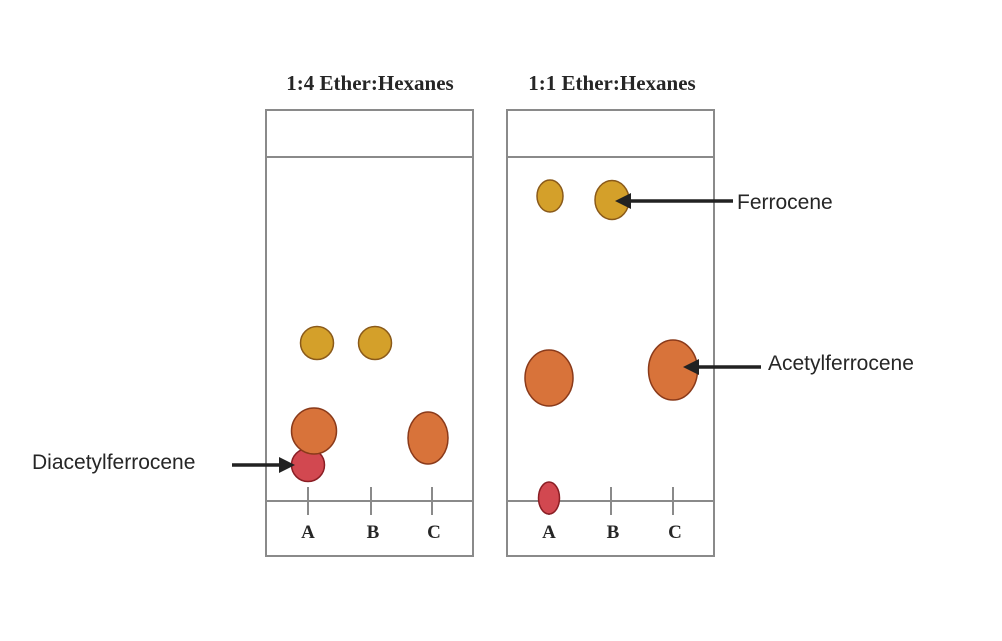 This screenshot has width=1002, height=641. I want to click on plate-2-lane-c-label: C, so click(675, 532).